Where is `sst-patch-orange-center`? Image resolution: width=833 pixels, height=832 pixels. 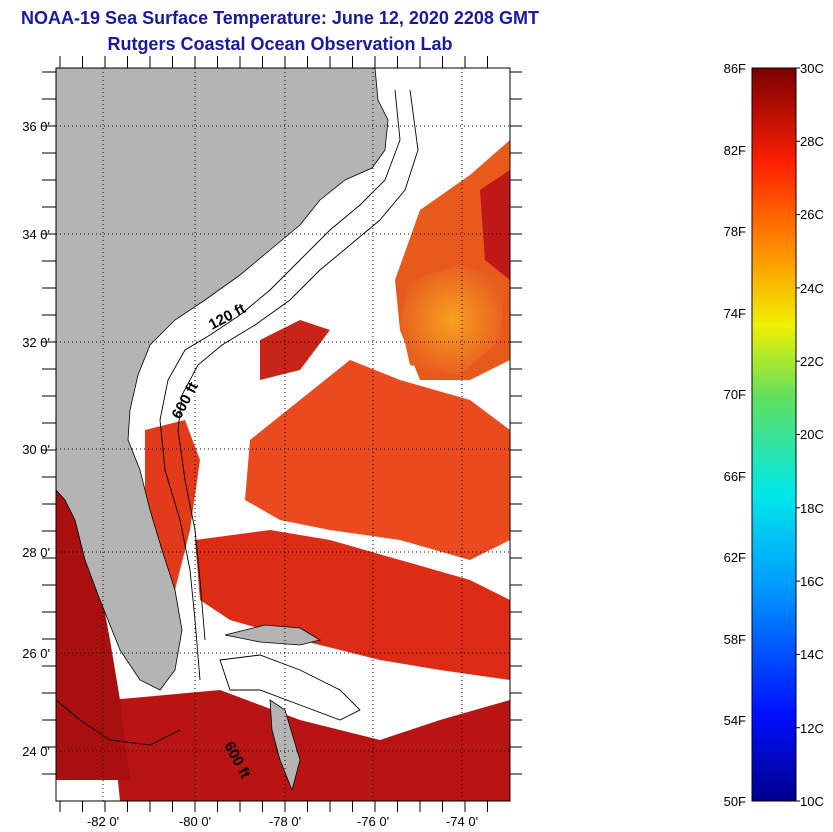 sst-patch-orange-center is located at coordinates (452, 320).